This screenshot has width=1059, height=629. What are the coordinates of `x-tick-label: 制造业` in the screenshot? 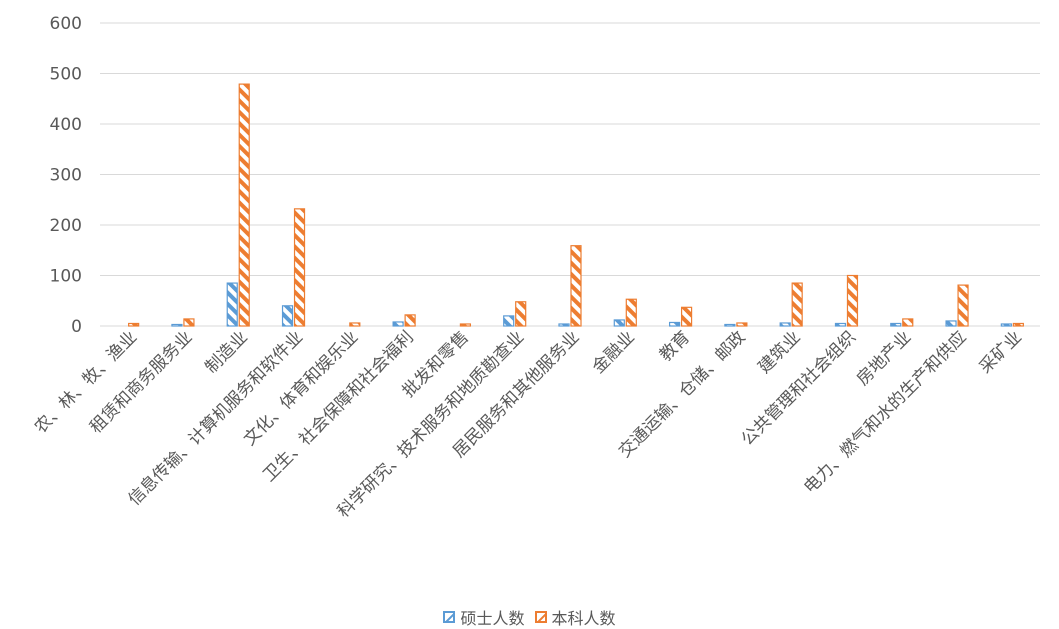 It's located at (227, 352).